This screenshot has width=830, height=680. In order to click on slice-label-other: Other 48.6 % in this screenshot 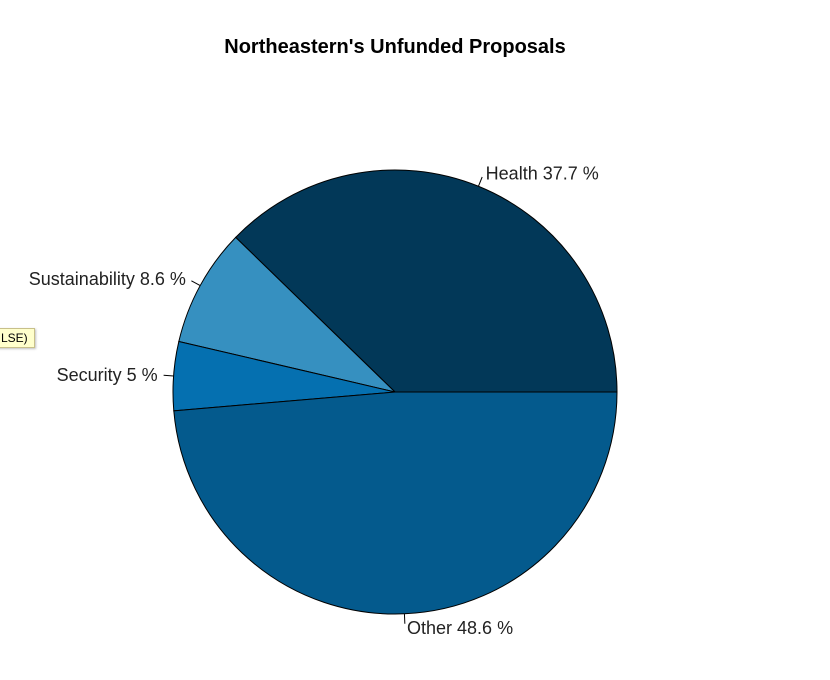, I will do `click(460, 628)`.